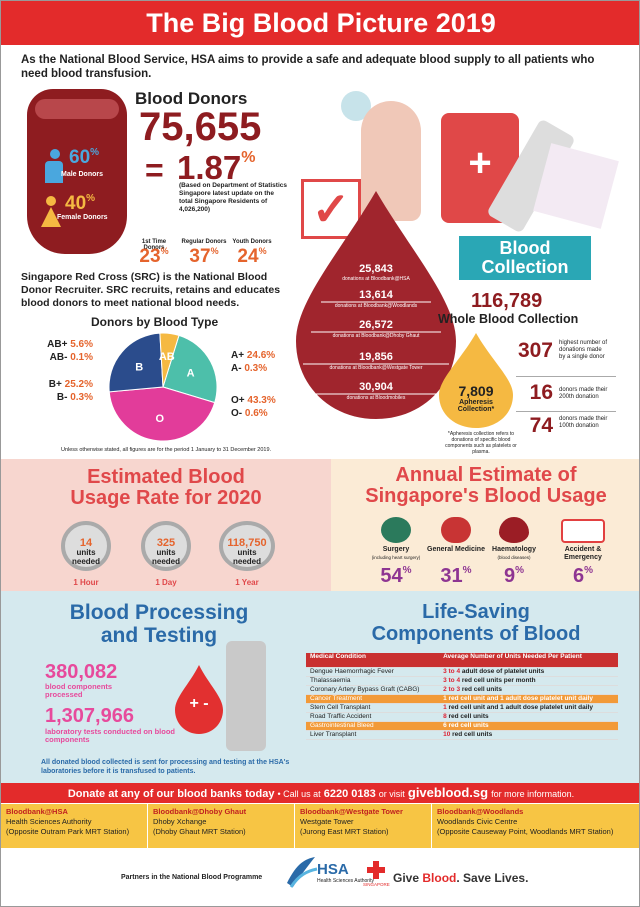 The width and height of the screenshot is (640, 907). Describe the element at coordinates (373, 660) in the screenshot. I see `col-condition: Medical Condition` at that location.